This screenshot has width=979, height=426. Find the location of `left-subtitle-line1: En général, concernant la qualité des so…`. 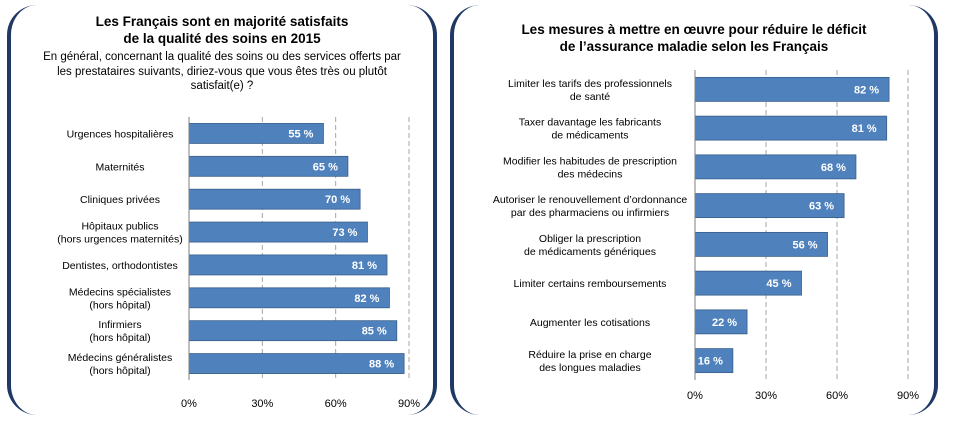

left-subtitle-line1: En général, concernant la qualité des so… is located at coordinates (222, 57).